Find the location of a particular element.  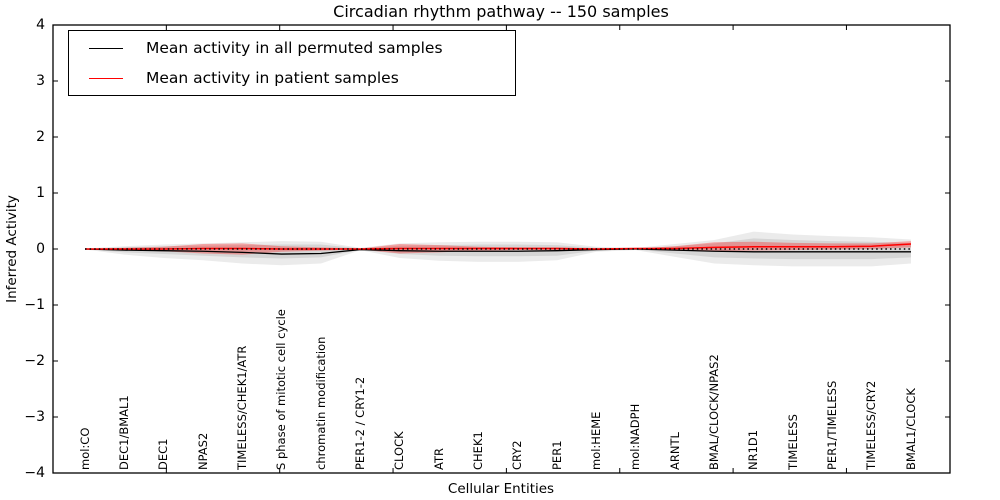

x-category-label: mol:CO is located at coordinates (84, 448).